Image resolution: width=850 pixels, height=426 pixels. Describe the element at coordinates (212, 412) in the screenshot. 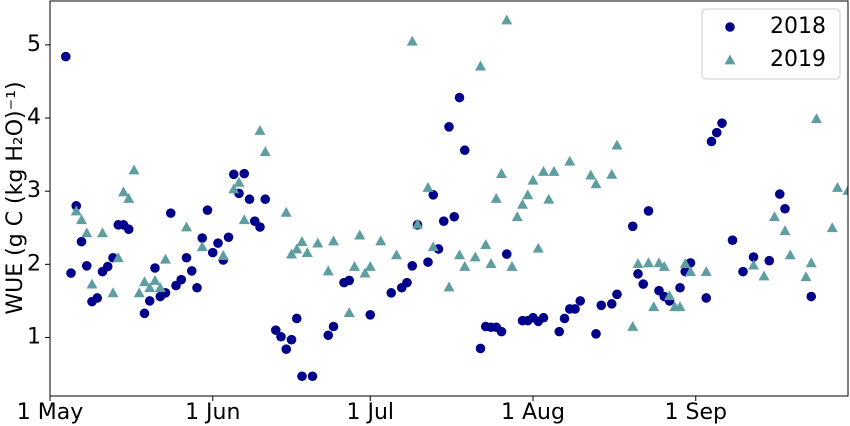

I see `x-tick-label: 1 Jun` at that location.